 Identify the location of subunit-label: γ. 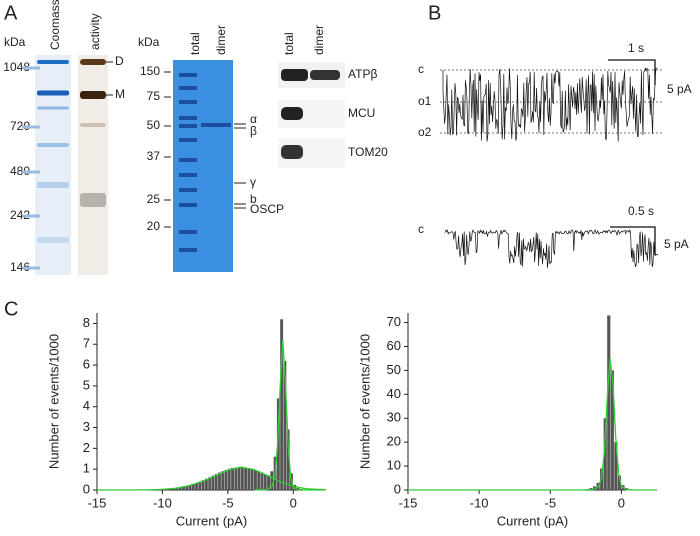
(253, 182).